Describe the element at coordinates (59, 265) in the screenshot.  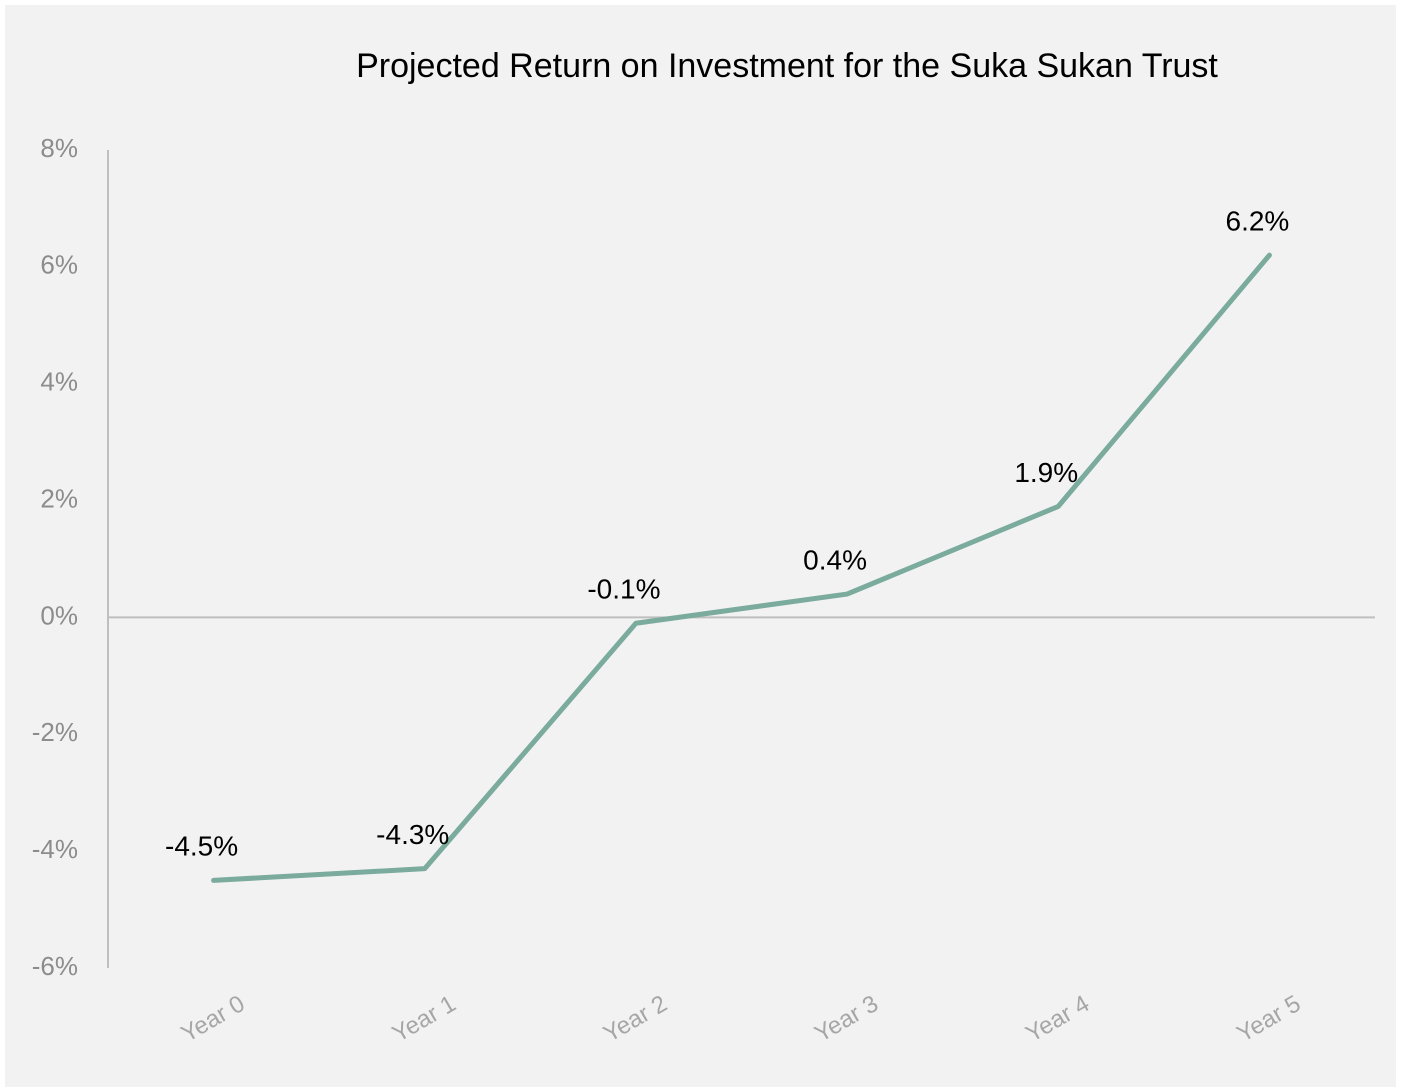
I see `y-tick-label: 6%` at that location.